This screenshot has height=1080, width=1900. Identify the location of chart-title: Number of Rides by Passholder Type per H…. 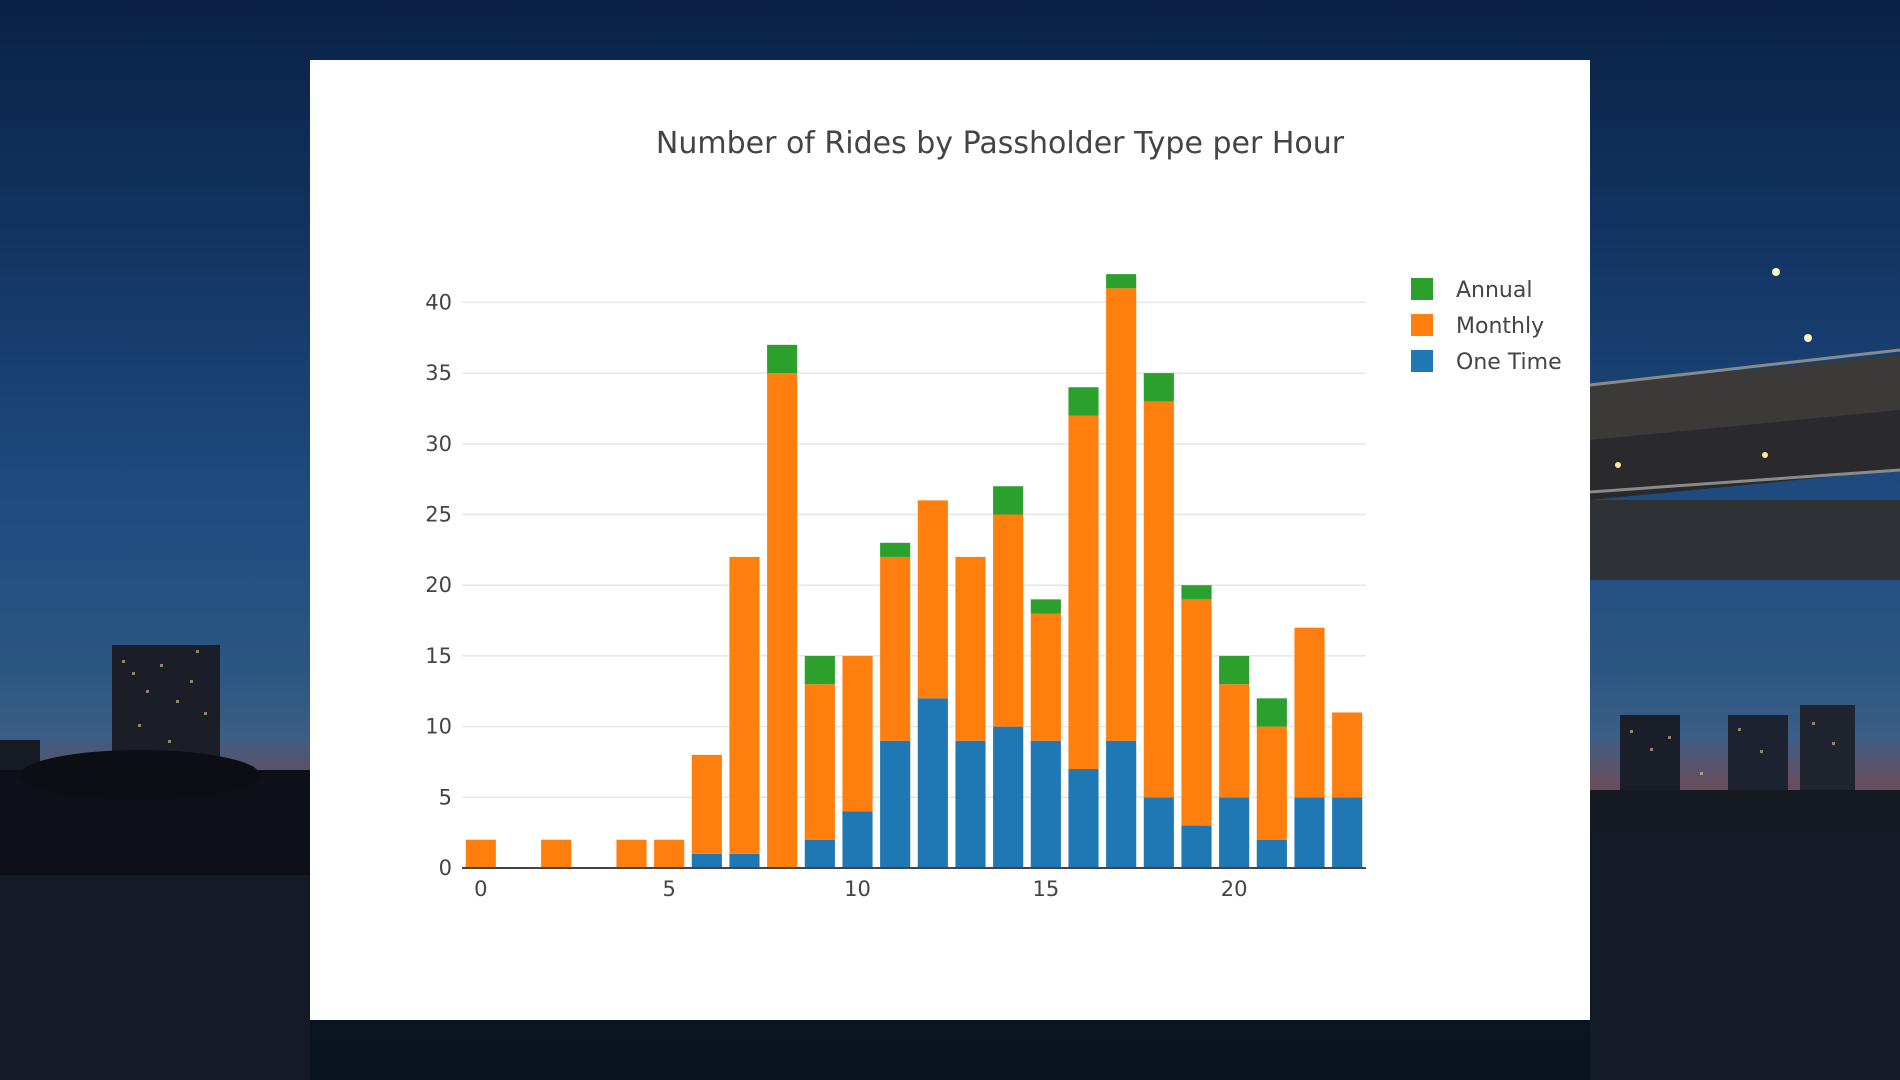
(1000, 143).